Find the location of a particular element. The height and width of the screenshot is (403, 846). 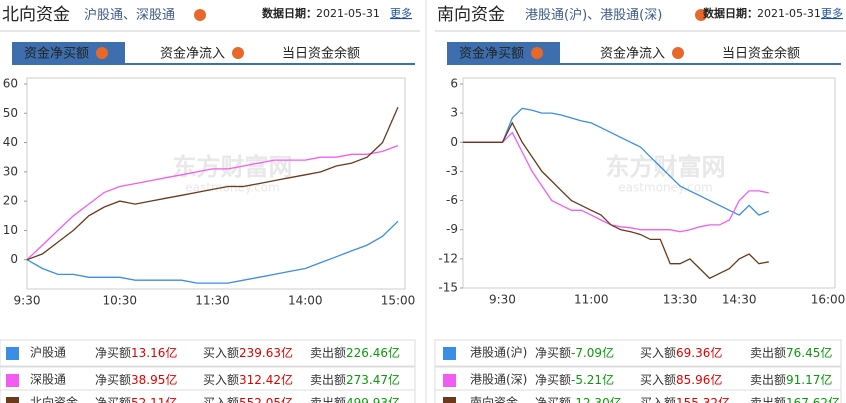

table-cell: 卖出额167.62亿 is located at coordinates (795, 399).